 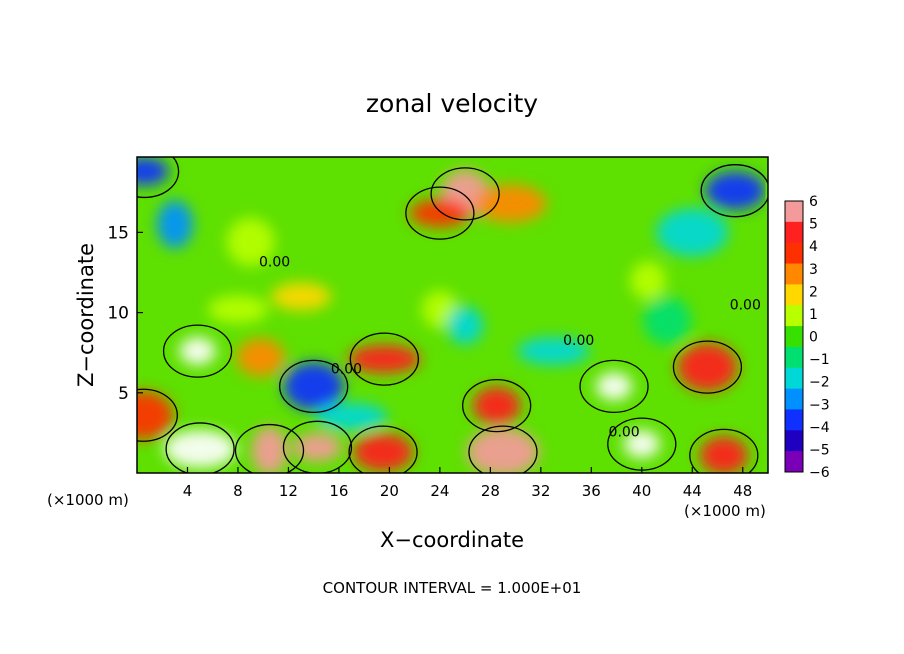 I want to click on colorbar-tick-label: −5, so click(x=819, y=450).